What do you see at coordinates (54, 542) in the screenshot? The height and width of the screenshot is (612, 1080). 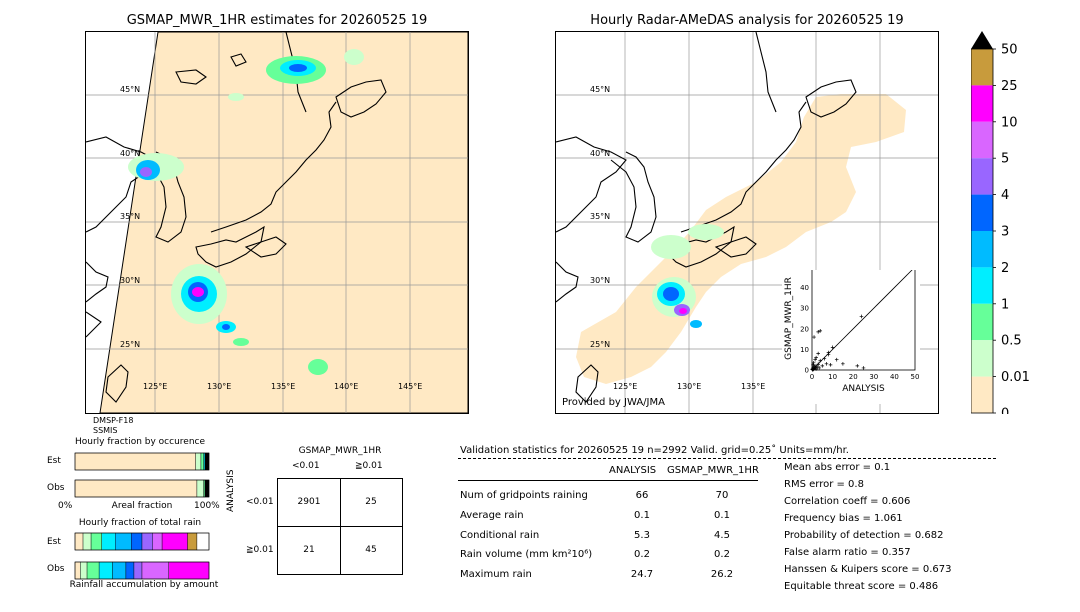 I see `rainfall-label-est: Est` at bounding box center [54, 542].